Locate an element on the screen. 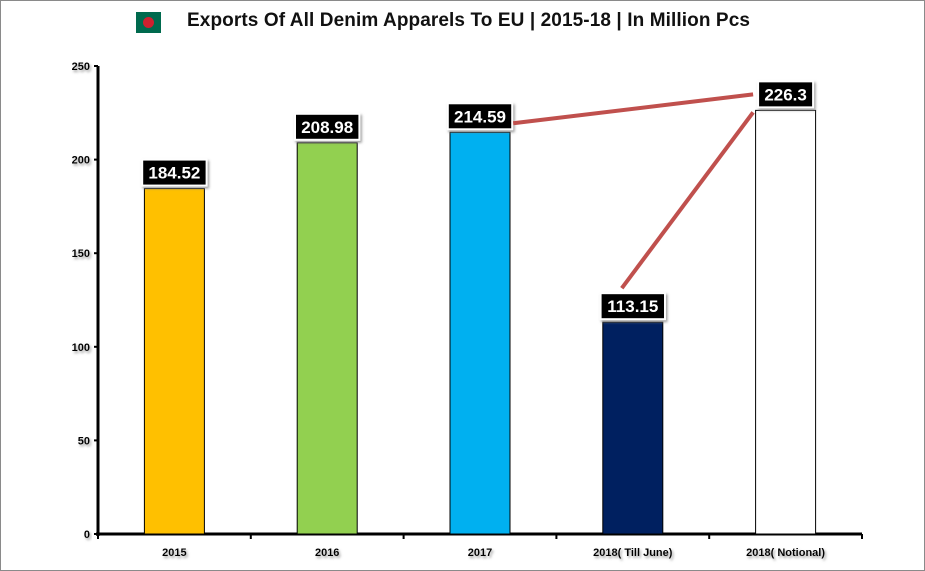  bar-2016 is located at coordinates (327, 338).